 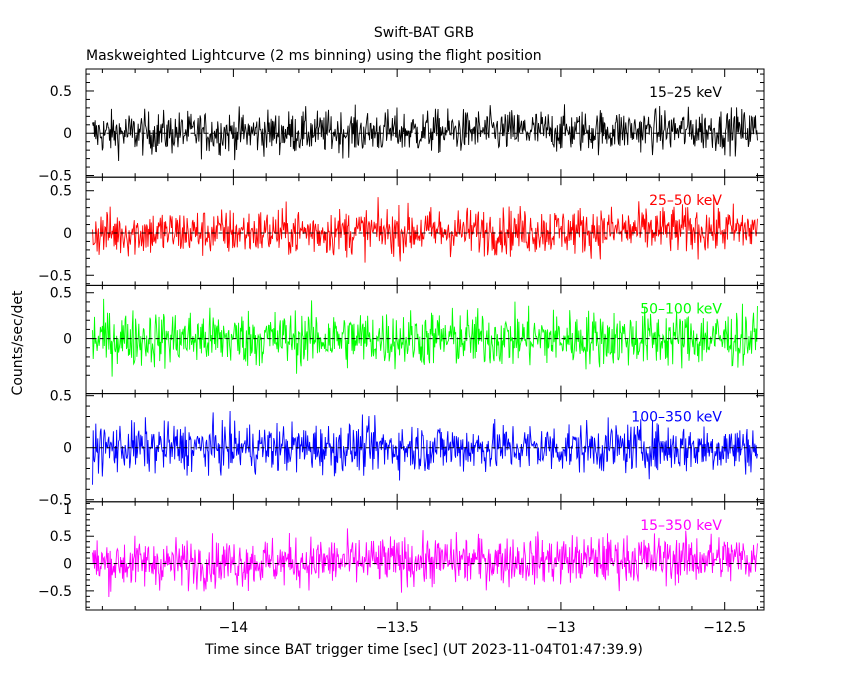 I want to click on x-tick-label: −13, so click(x=561, y=628).